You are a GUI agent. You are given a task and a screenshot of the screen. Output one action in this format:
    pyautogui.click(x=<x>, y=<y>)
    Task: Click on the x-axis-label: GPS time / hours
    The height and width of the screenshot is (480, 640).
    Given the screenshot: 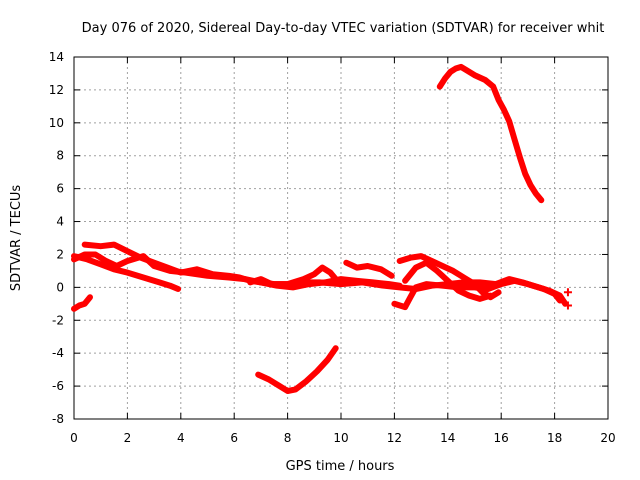 What is the action you would take?
    pyautogui.click(x=340, y=466)
    